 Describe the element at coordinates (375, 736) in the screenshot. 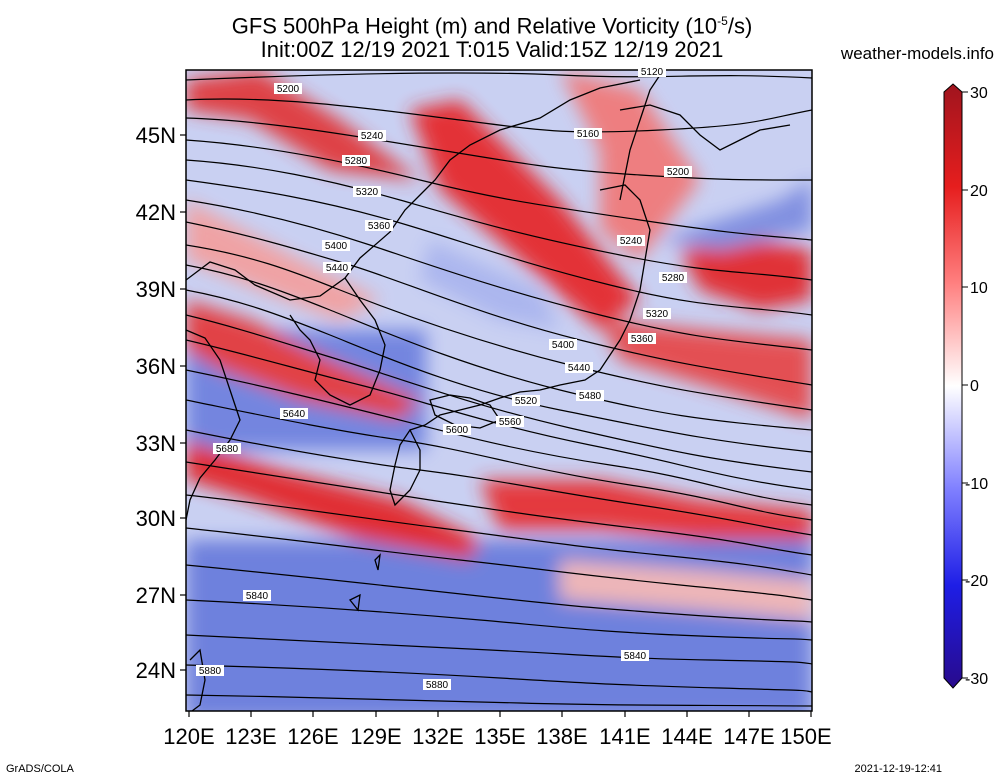

I see `lon-label: 129E` at that location.